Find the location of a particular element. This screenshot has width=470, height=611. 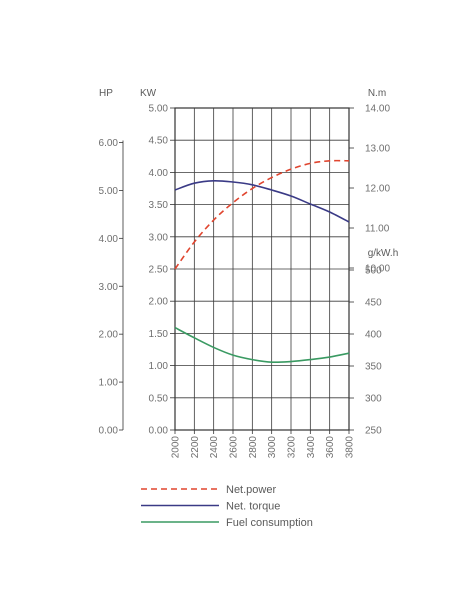

legend-label: Net. torque is located at coordinates (253, 507).